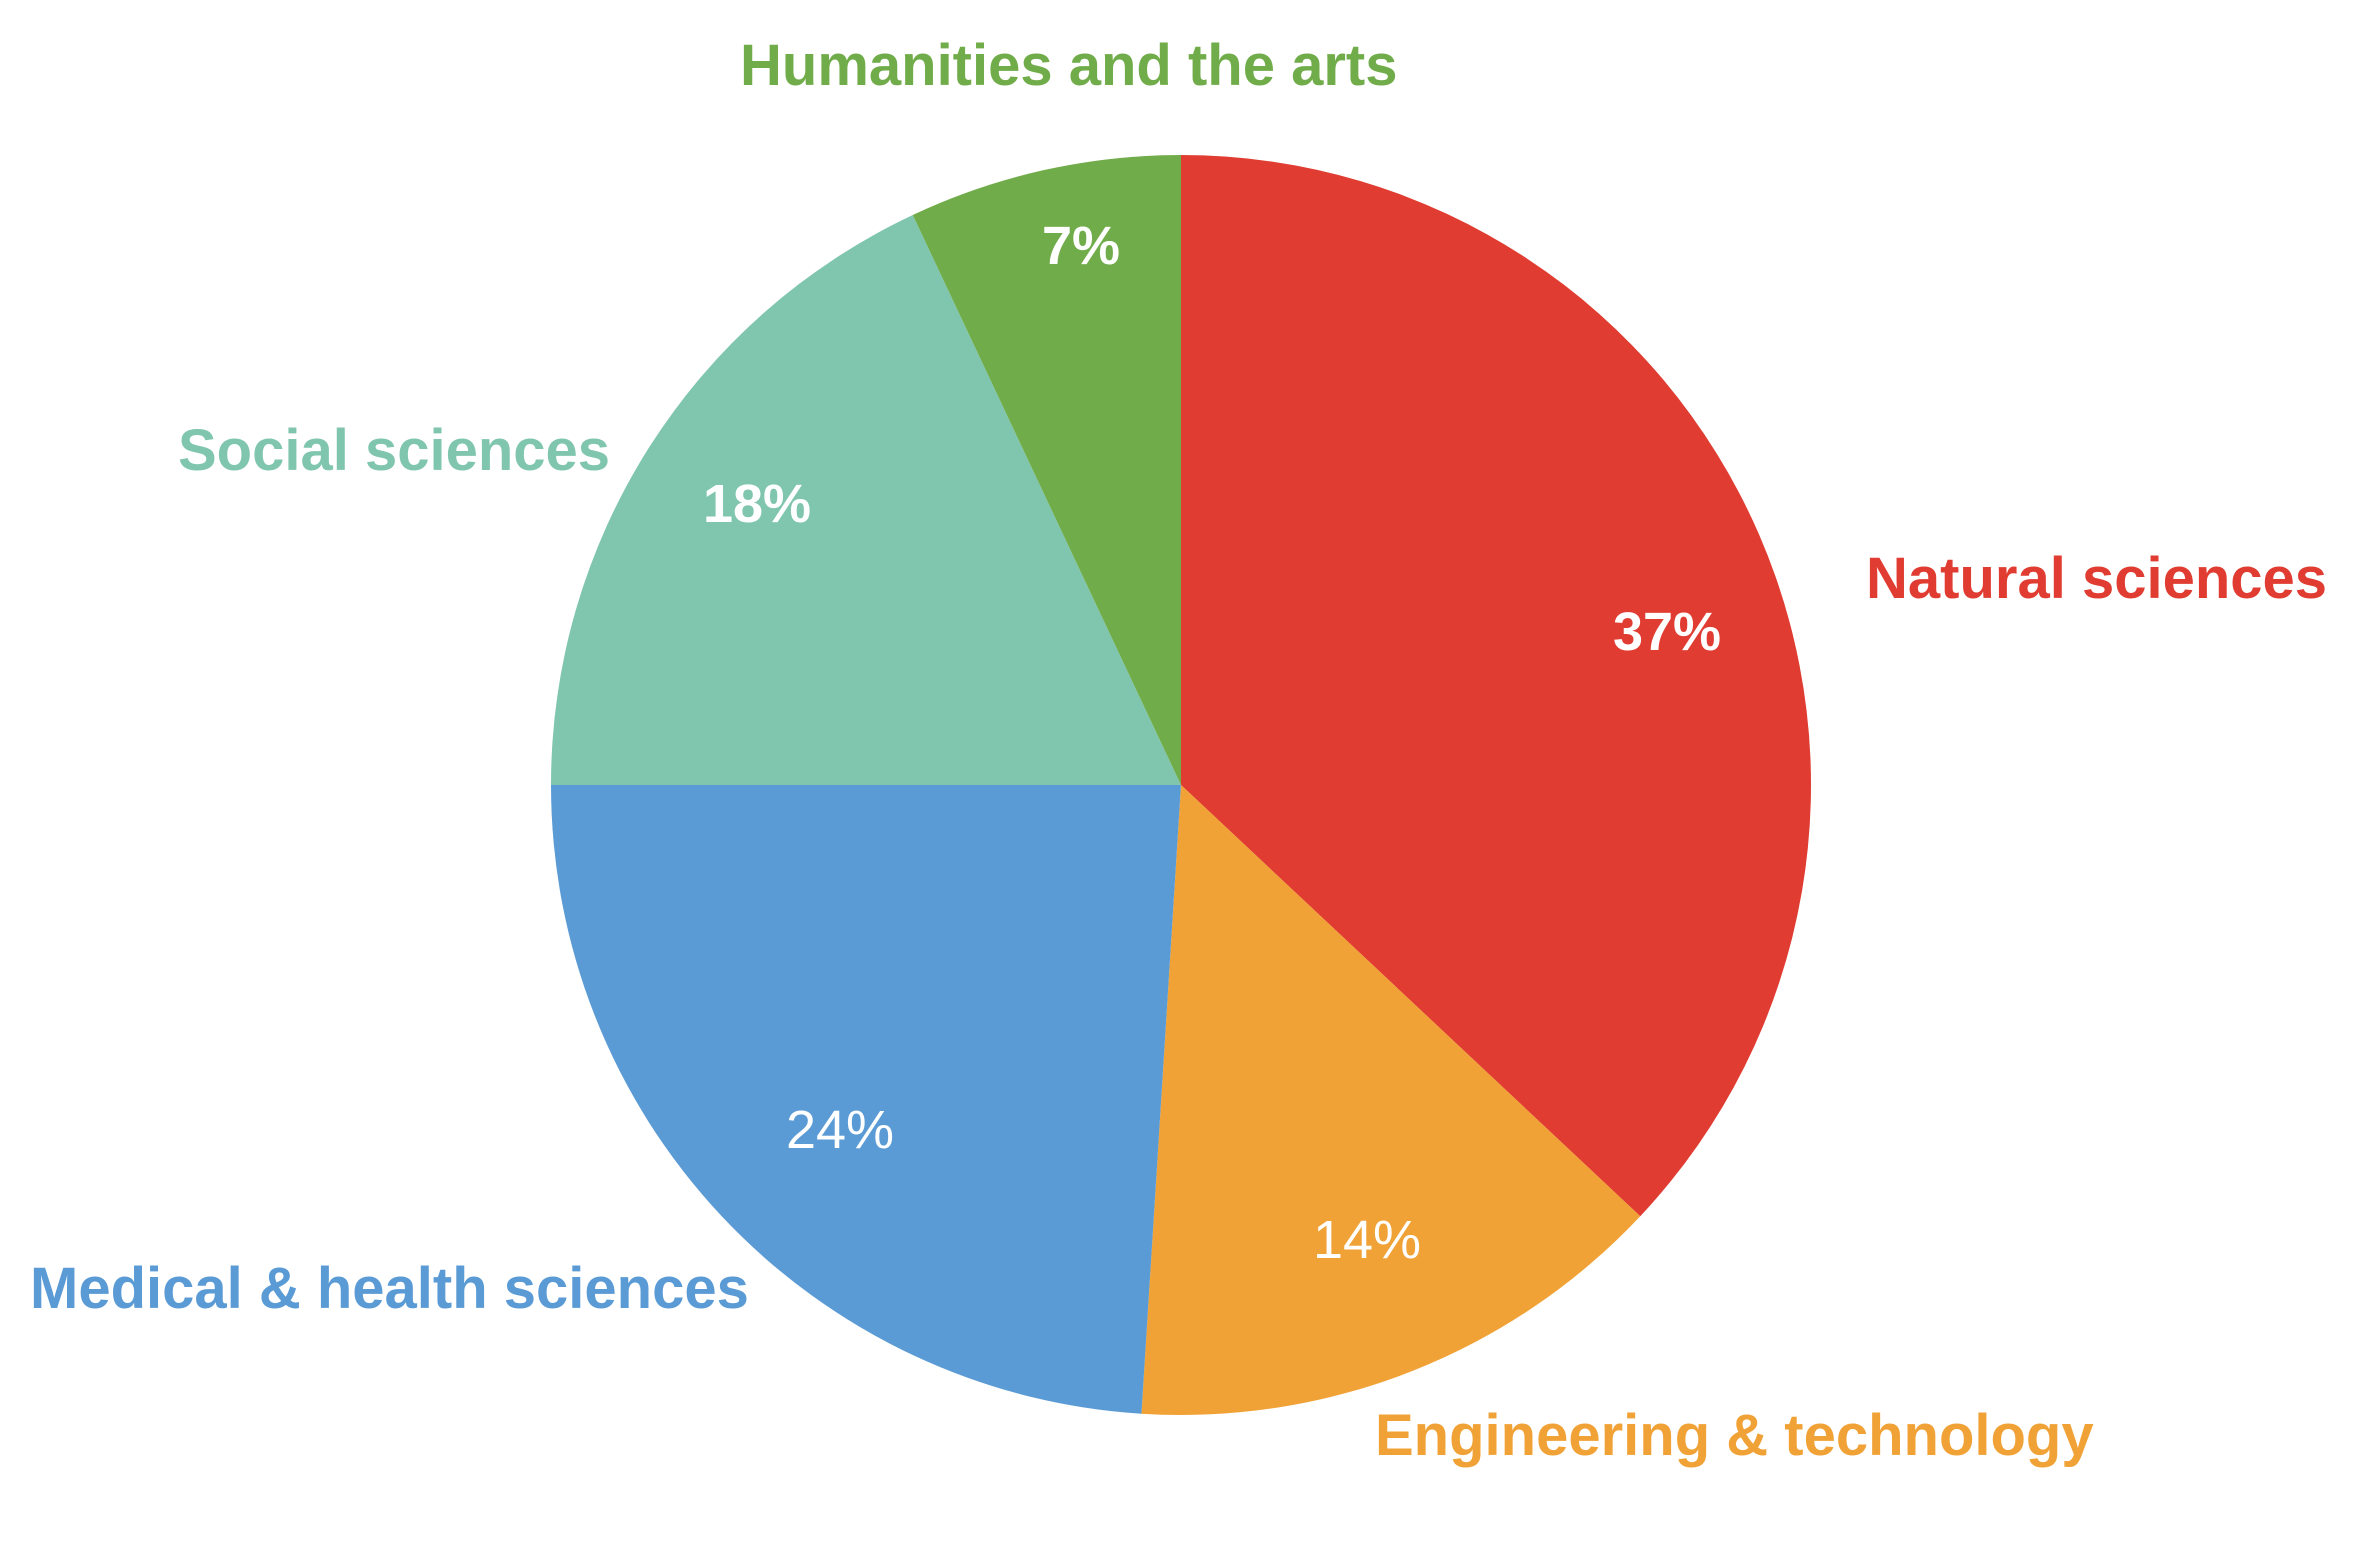 The image size is (2367, 1558). I want to click on slice-value-medical-health-sciences: 24%, so click(840, 1130).